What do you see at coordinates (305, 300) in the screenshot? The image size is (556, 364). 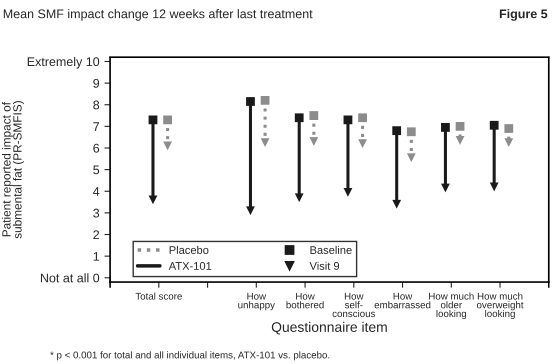 I see `x-tick-label: How bothered` at bounding box center [305, 300].